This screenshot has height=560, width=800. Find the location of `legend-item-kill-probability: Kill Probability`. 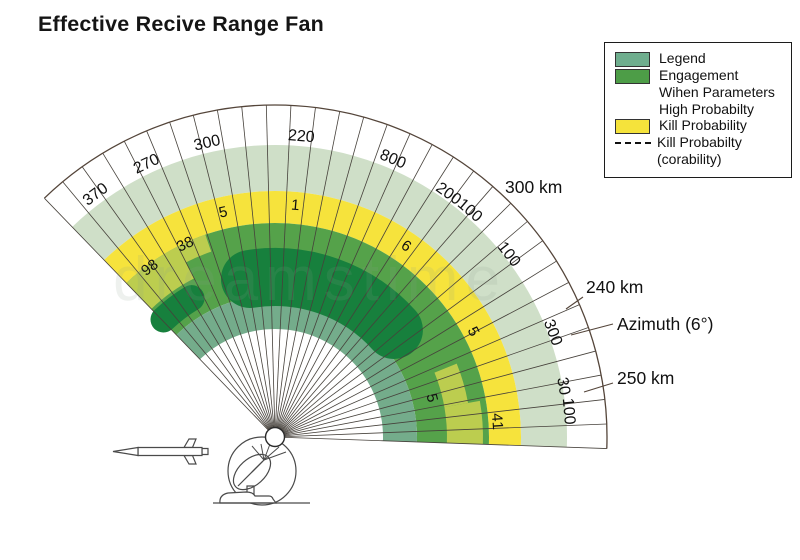

legend-item-kill-probability: Kill Probability is located at coordinates (699, 126).